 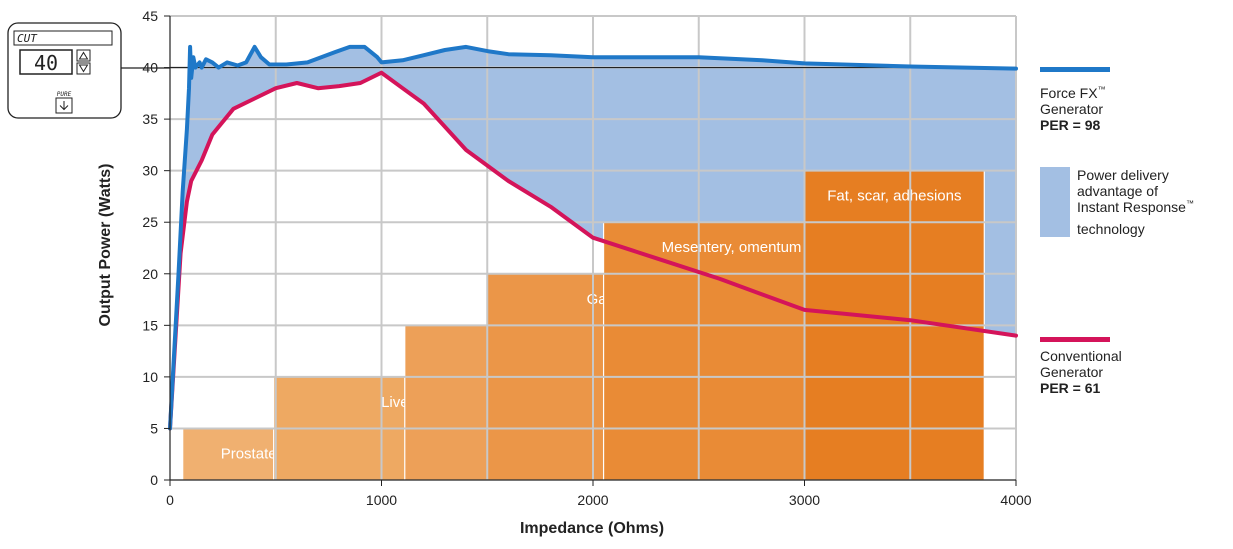 What do you see at coordinates (150, 377) in the screenshot?
I see `y-tick-label-2: 10` at bounding box center [150, 377].